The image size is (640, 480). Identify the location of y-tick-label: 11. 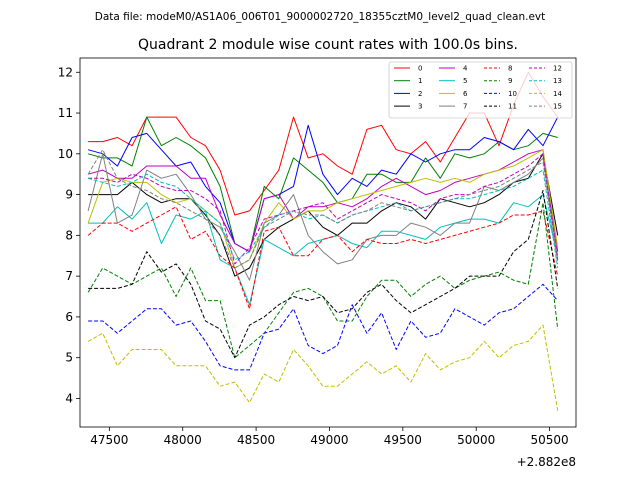
(65, 113).